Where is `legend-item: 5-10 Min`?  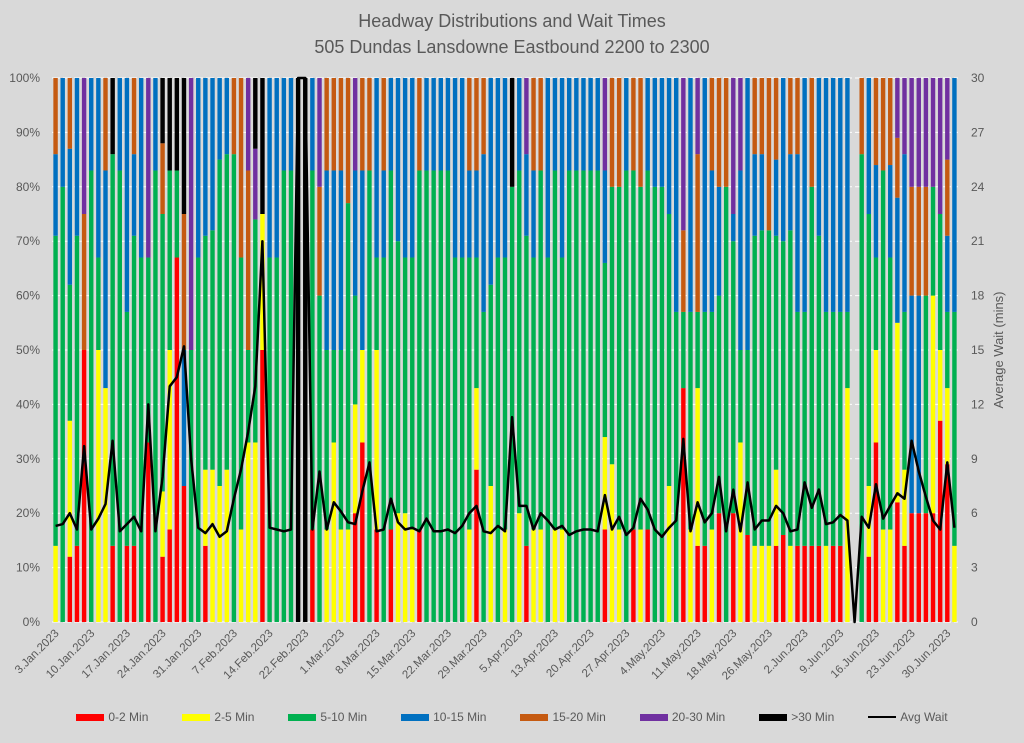 legend-item: 5-10 Min is located at coordinates (327, 717).